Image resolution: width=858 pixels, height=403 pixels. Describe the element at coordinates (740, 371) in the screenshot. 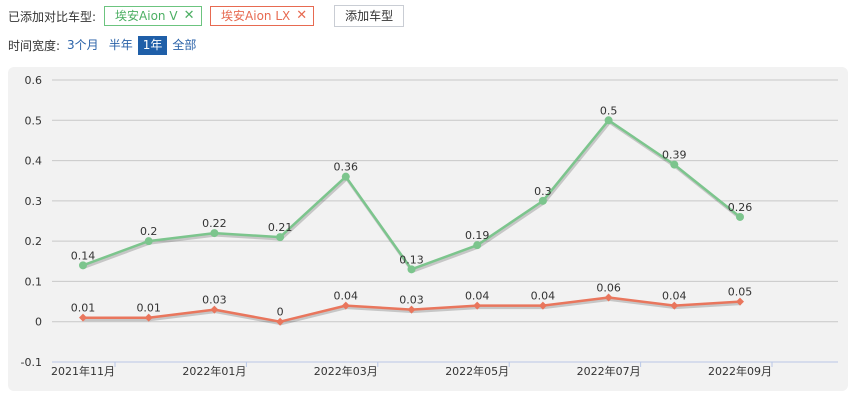

I see `x-tick-label: 2022年09月` at that location.